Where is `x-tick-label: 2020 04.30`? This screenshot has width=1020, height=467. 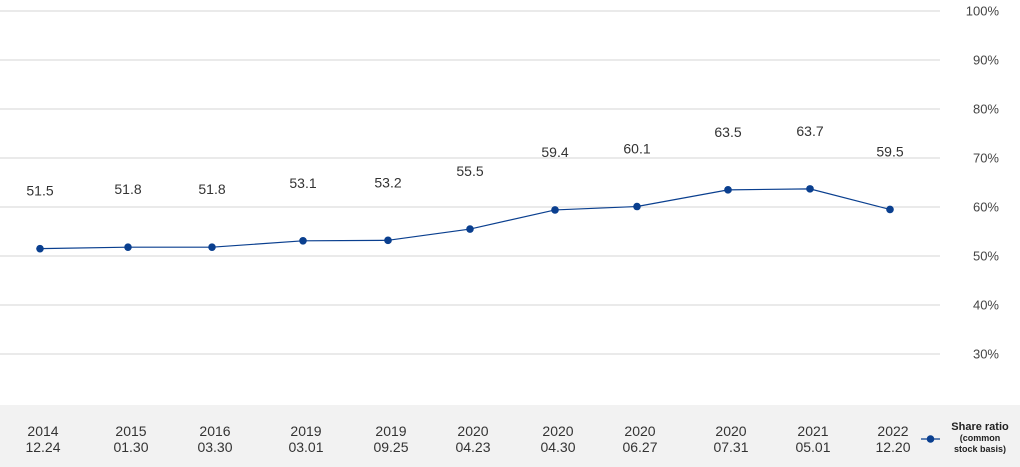 x-tick-label: 2020 04.30 is located at coordinates (557, 439).